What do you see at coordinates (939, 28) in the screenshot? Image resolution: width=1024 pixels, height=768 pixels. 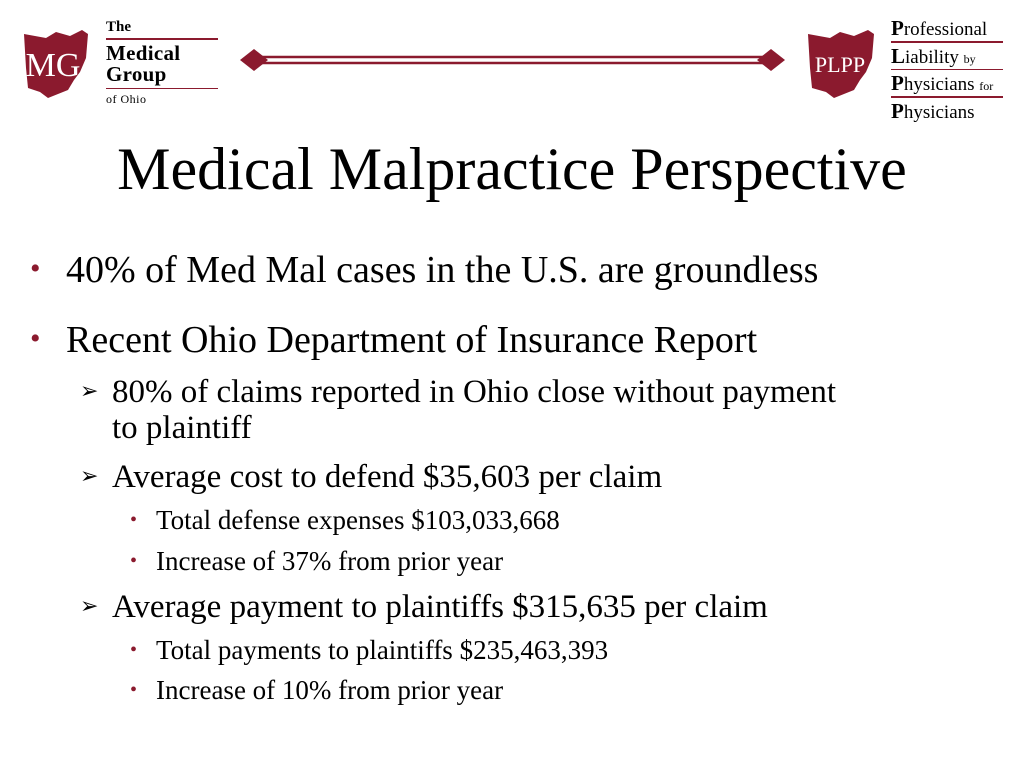 I see `logo-text-professional: Professional` at bounding box center [939, 28].